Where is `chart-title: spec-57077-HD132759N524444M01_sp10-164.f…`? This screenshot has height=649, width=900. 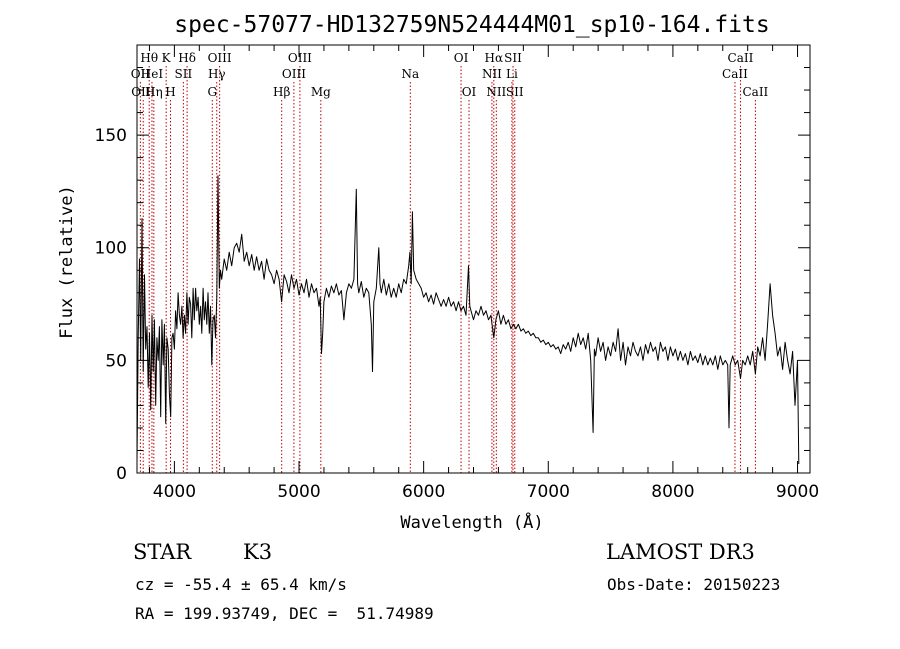
chart-title: spec-57077-HD132759N524444M01_sp10-164.f… is located at coordinates (471, 25).